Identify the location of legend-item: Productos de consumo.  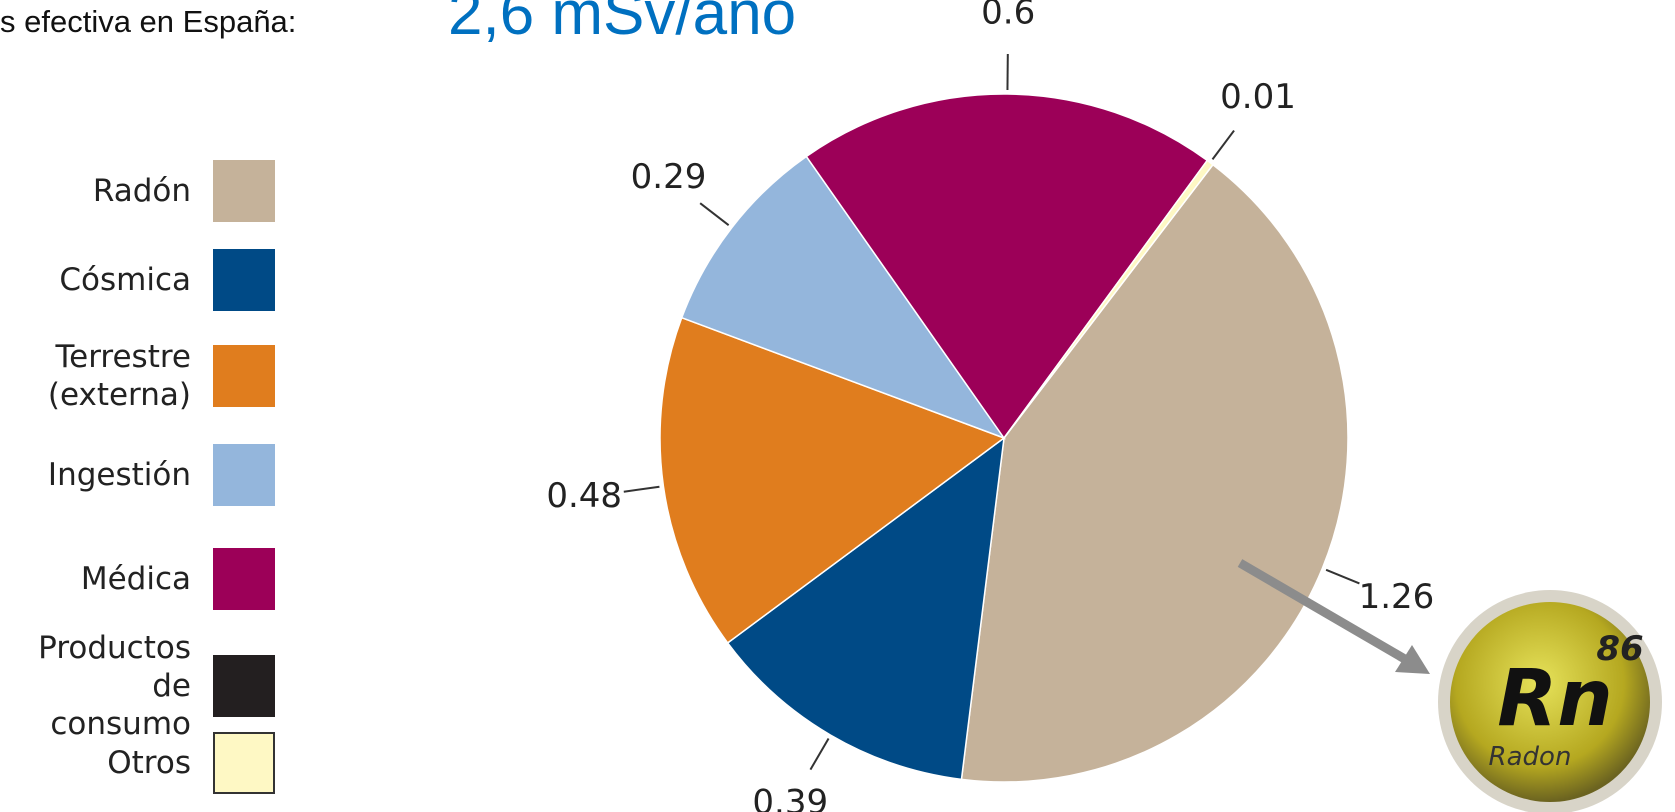
(141, 686).